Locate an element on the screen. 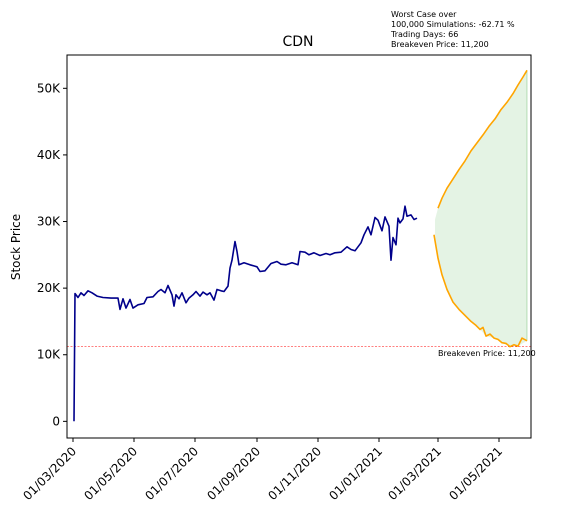  x-tick-label: 01/05/2021 is located at coordinates (475, 473).